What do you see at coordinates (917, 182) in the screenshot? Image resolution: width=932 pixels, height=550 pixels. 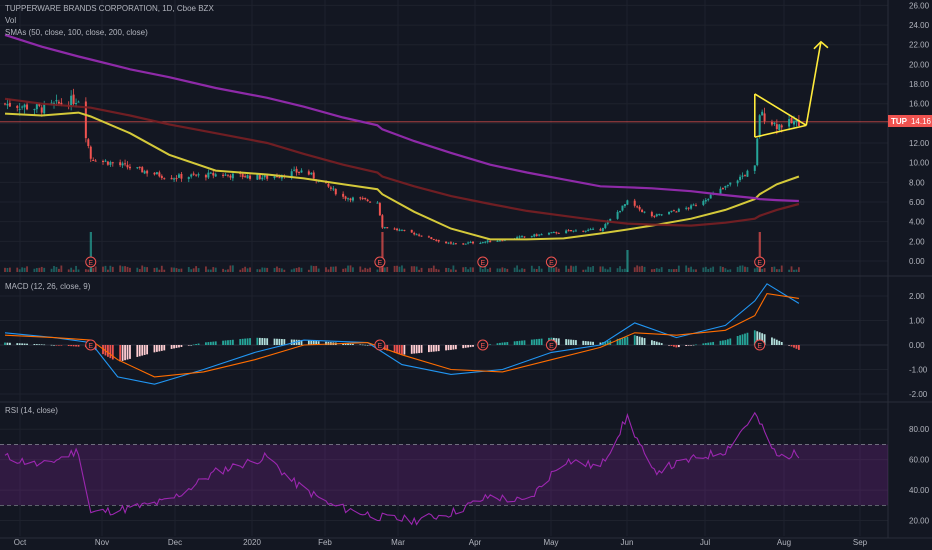 I see `price-axis-tick: 8.00` at bounding box center [917, 182].